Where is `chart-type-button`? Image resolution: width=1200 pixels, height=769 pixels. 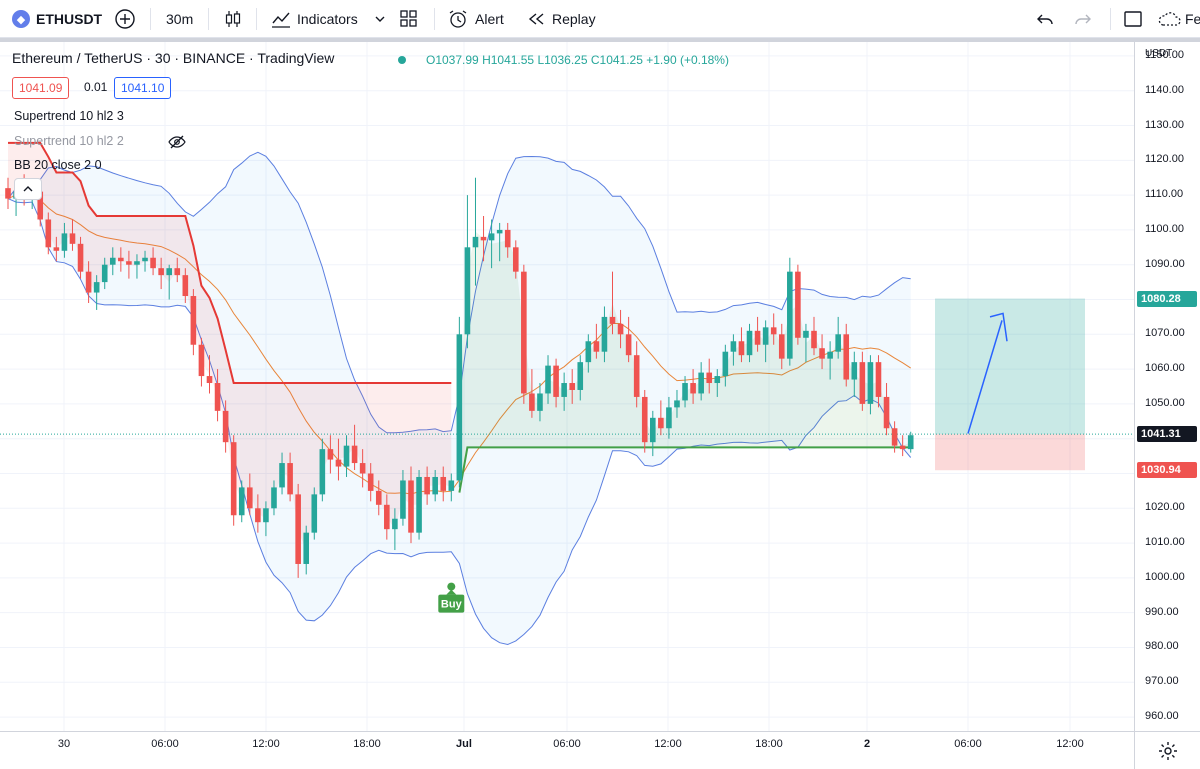
chart-type-button is located at coordinates (233, 19).